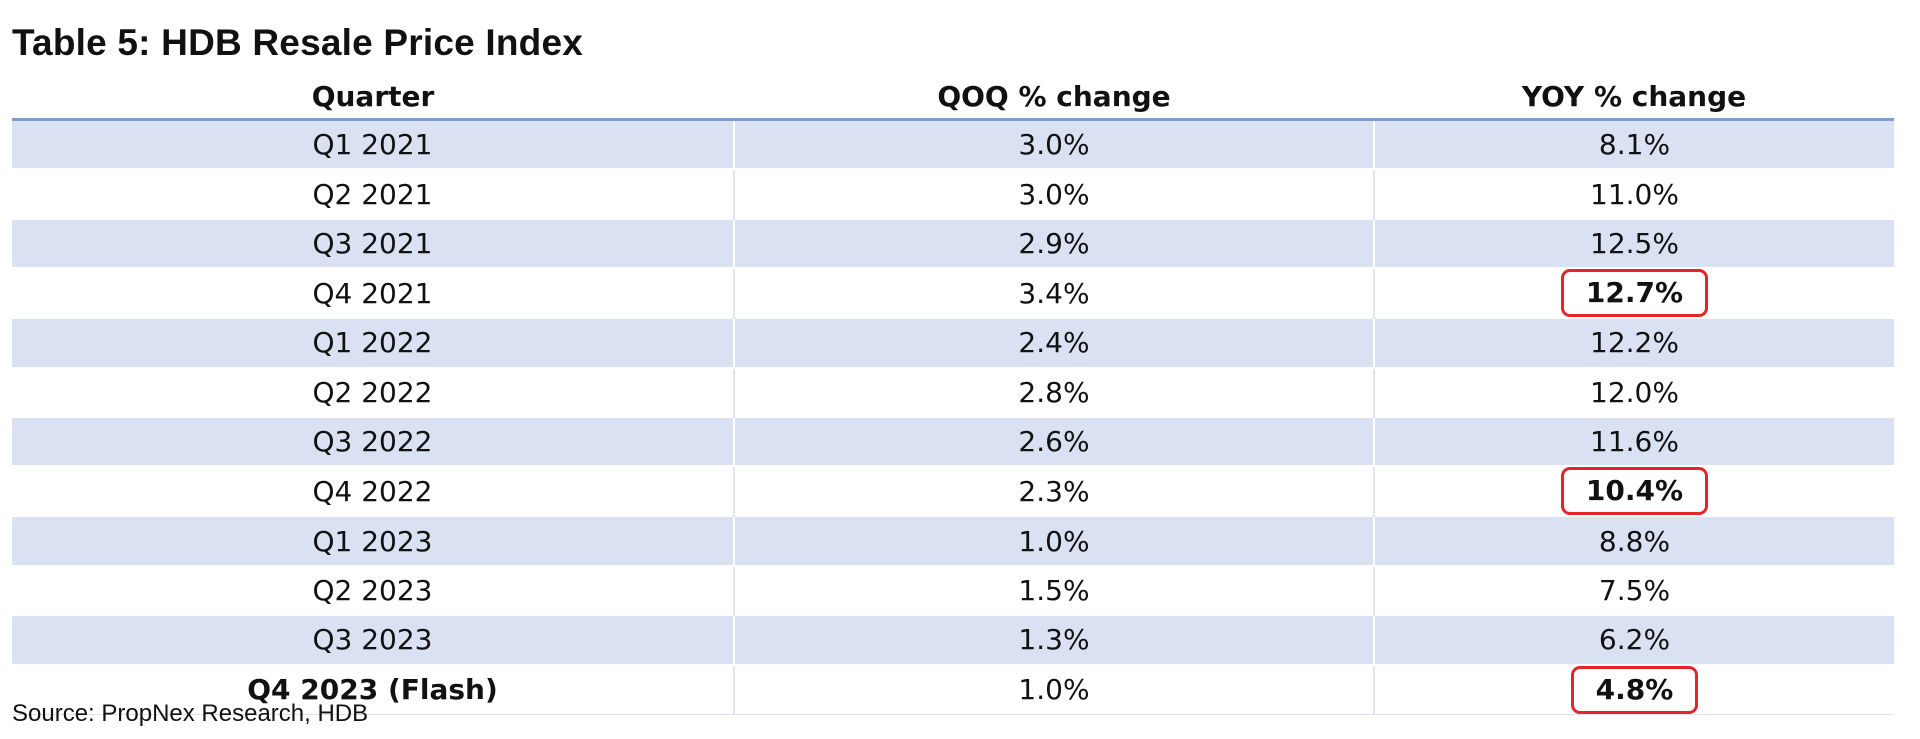 This screenshot has height=739, width=1920. I want to click on cell-quarter: Q2 2022, so click(373, 392).